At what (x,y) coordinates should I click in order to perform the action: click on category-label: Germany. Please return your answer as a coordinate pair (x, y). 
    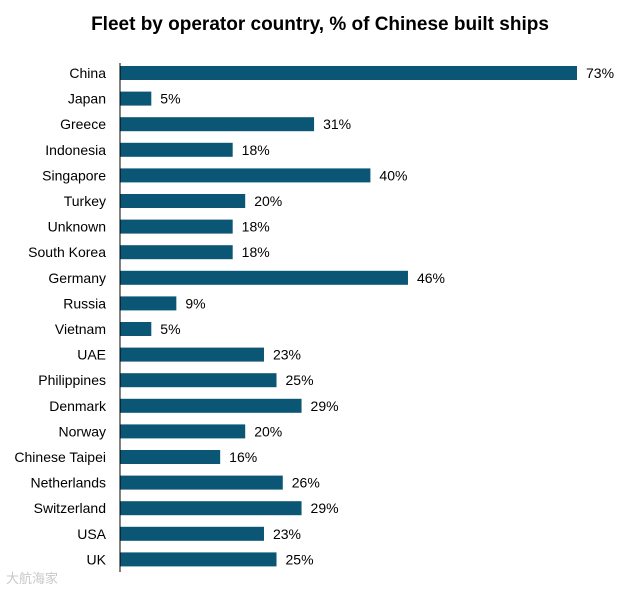
    Looking at the image, I should click on (77, 278).